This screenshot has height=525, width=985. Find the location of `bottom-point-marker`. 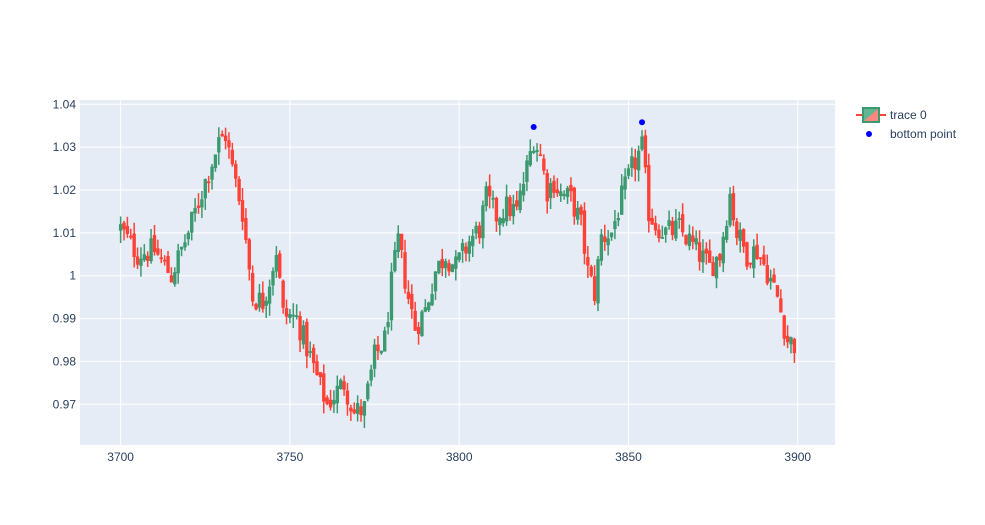

bottom-point-marker is located at coordinates (642, 122).